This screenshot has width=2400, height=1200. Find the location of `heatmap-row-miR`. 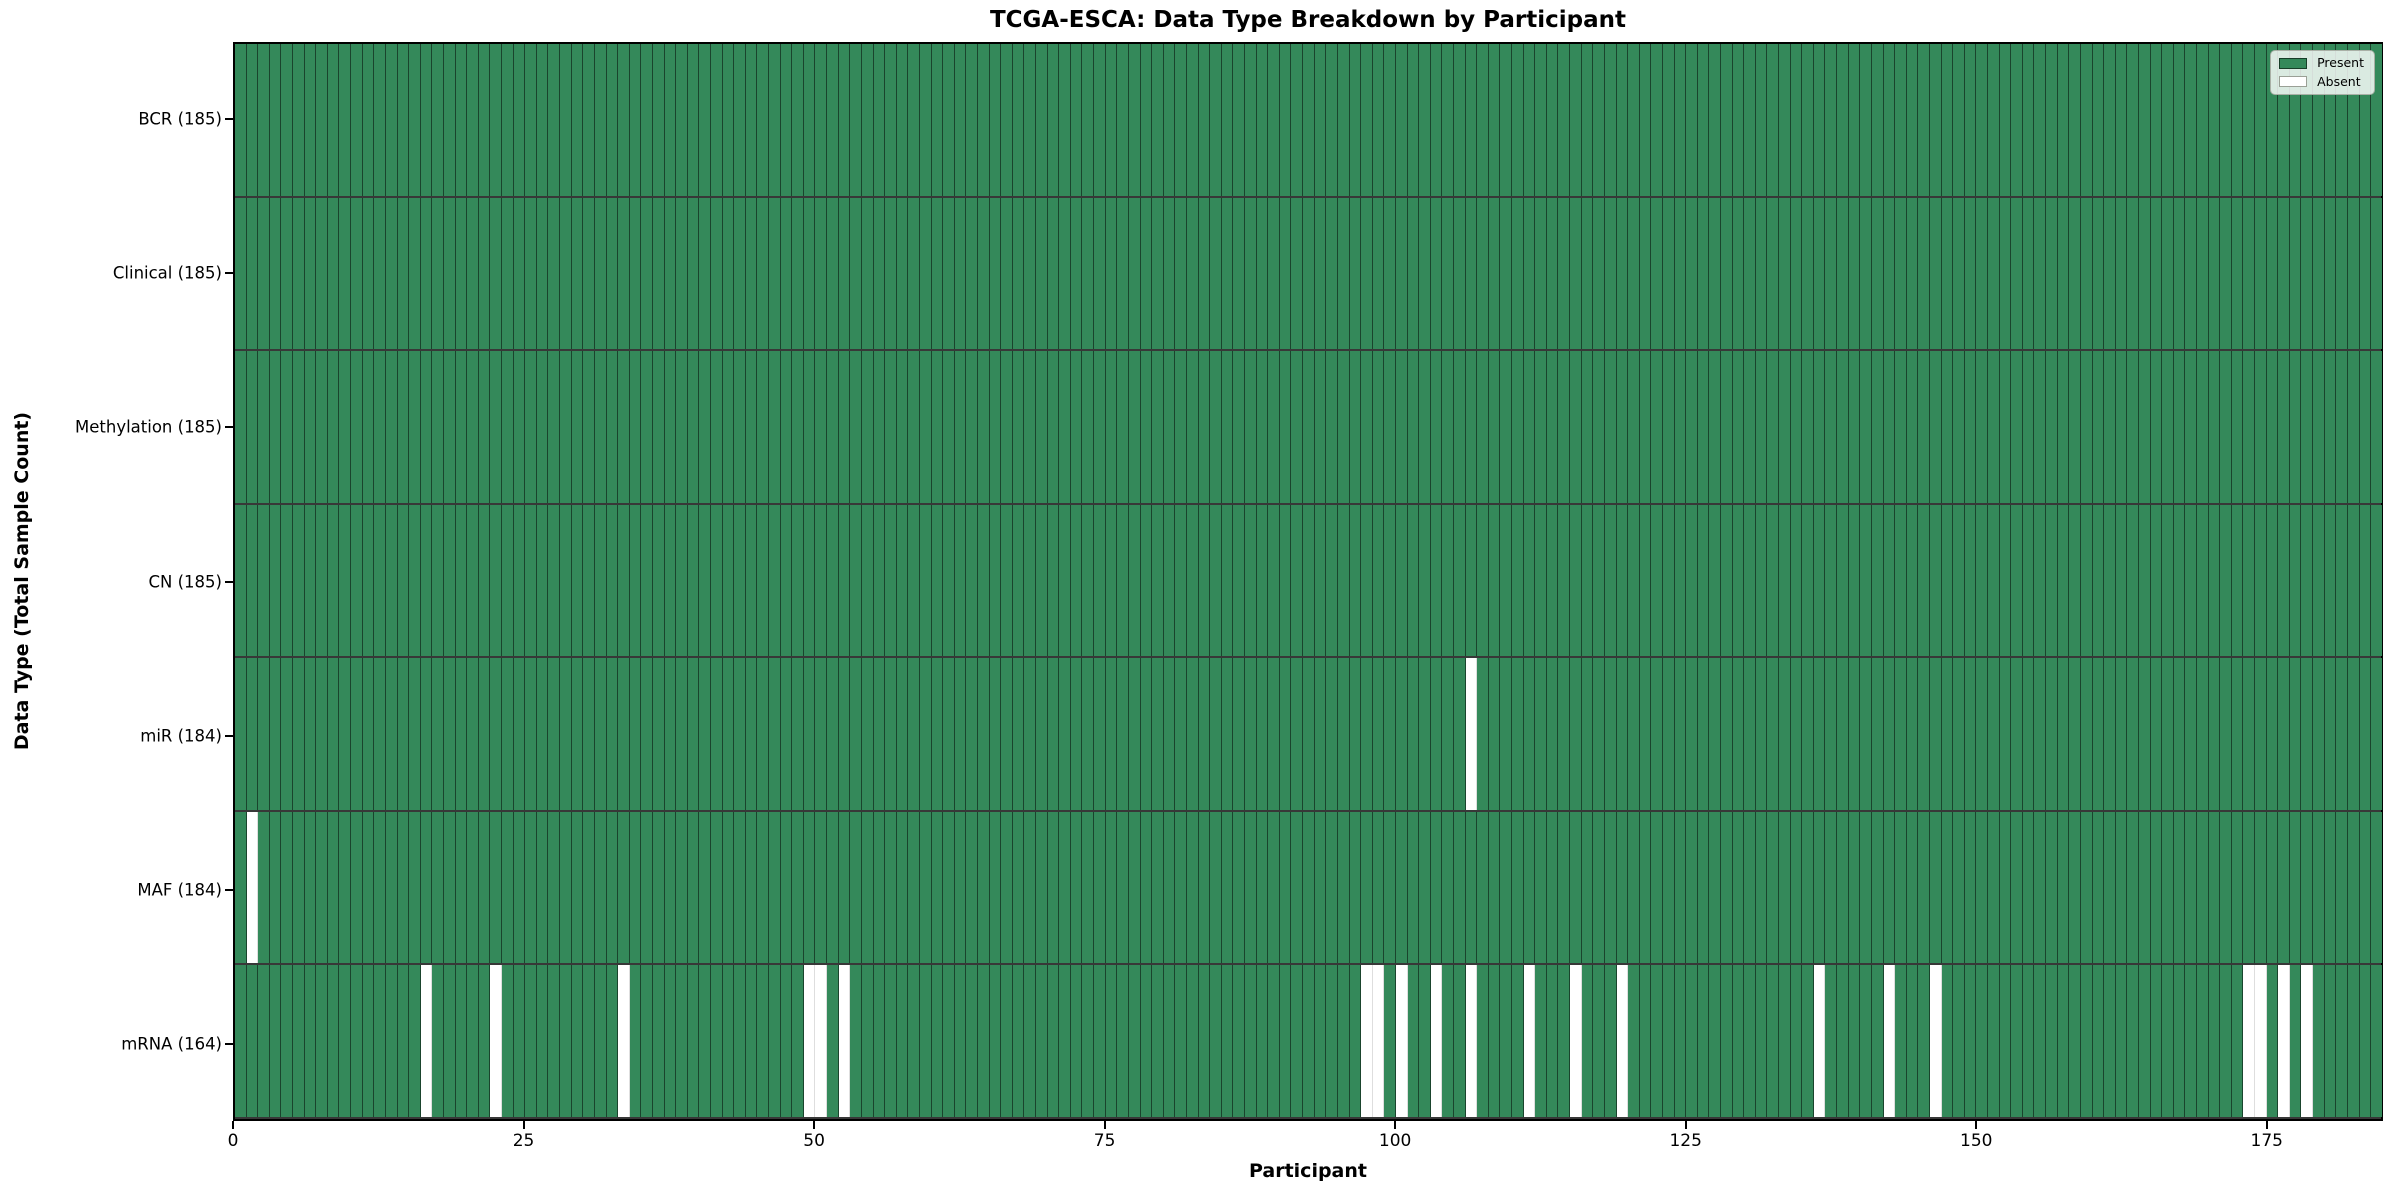

heatmap-row-miR is located at coordinates (1308, 735).